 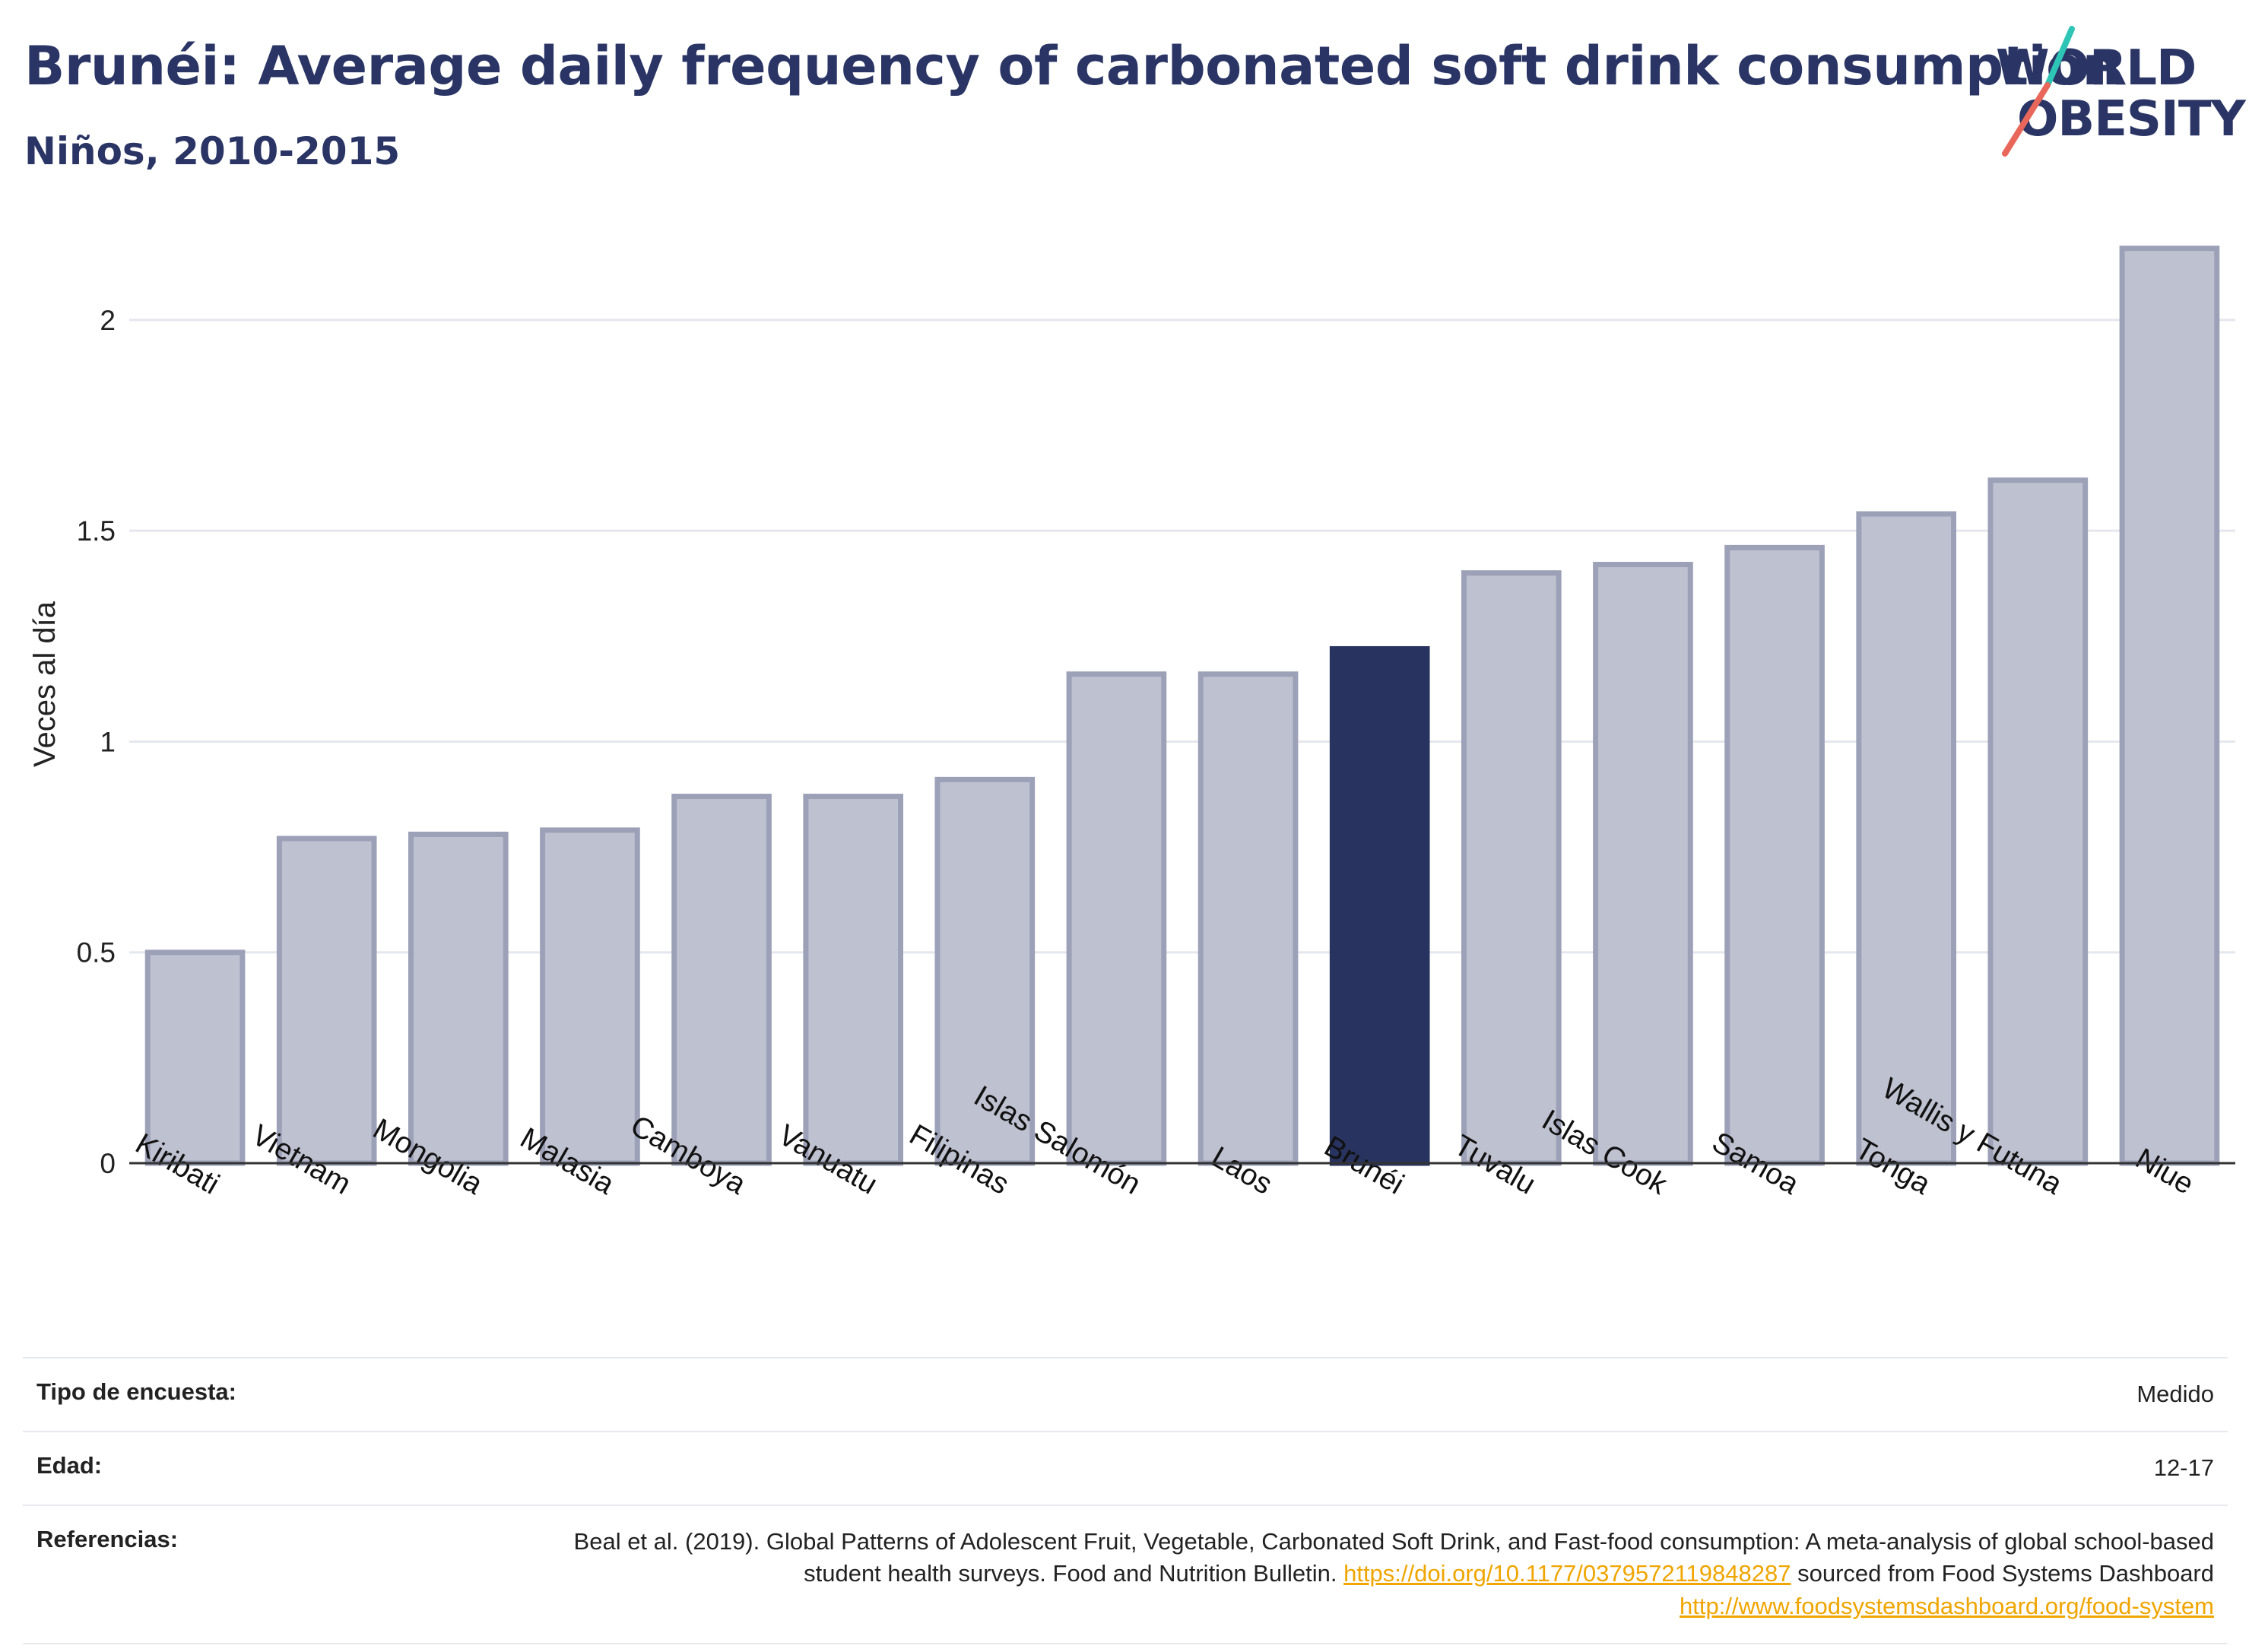 What do you see at coordinates (2183, 1467) in the screenshot?
I see `info-value: 12-17` at bounding box center [2183, 1467].